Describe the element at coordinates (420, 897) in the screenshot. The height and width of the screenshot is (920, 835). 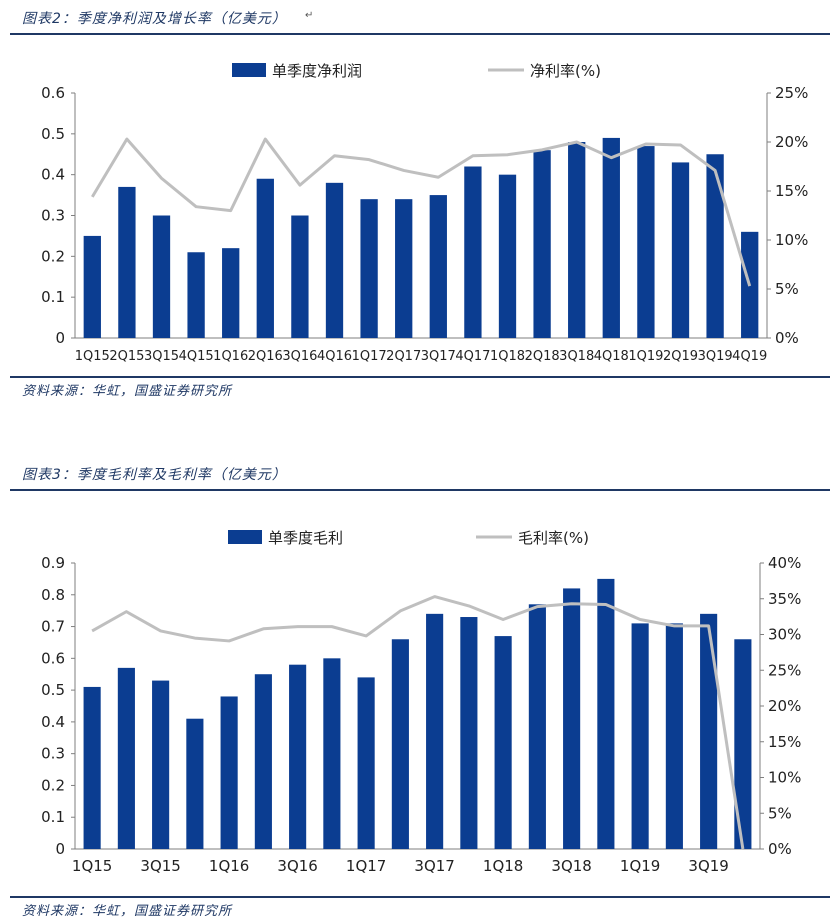
I see `figure-2-bottom-rule` at that location.